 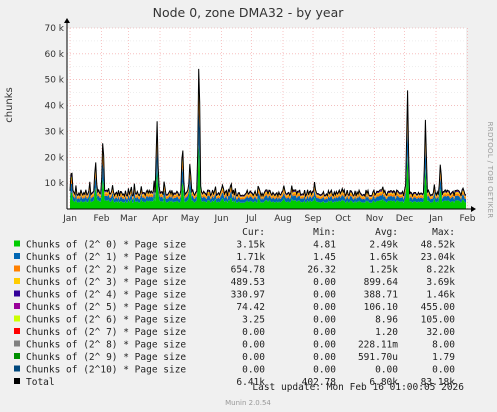 I want to click on y-tick-label: 50 k, so click(x=54, y=81).